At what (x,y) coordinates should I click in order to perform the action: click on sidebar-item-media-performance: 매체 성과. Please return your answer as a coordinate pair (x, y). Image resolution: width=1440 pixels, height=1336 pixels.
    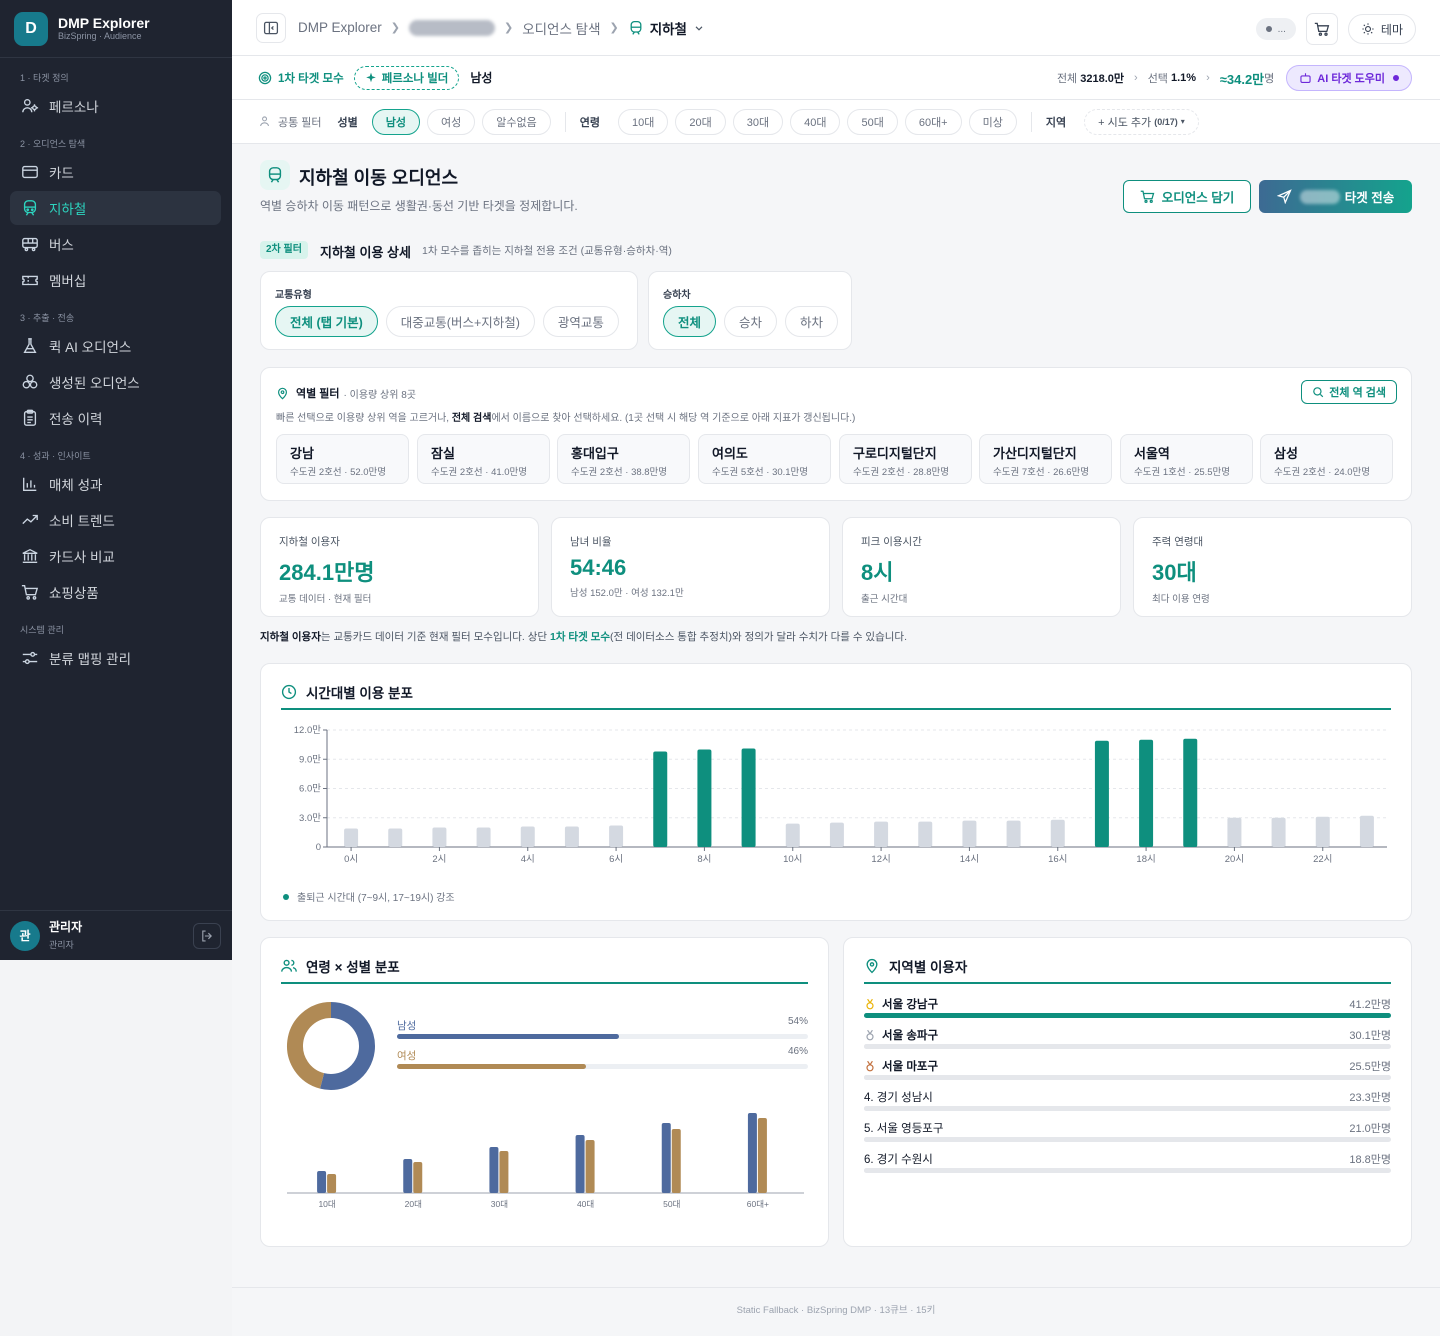
    Looking at the image, I should click on (115, 484).